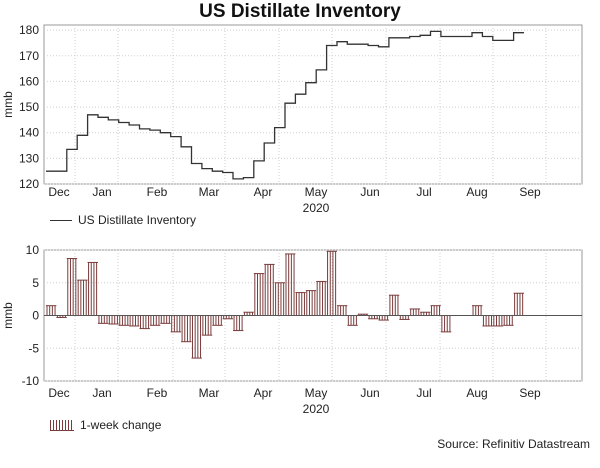 This screenshot has height=468, width=600. Describe the element at coordinates (35, 316) in the screenshot. I see `y-tick-label: 0` at that location.